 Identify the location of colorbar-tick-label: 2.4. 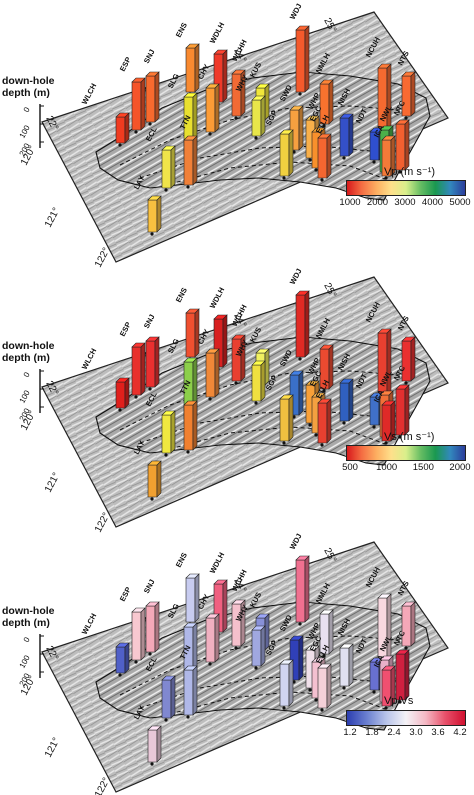
(394, 732).